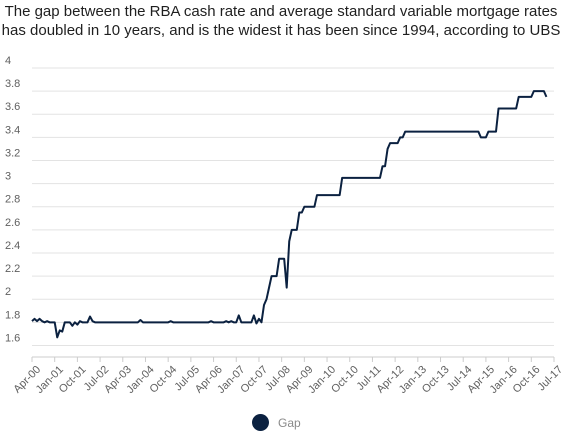  What do you see at coordinates (8, 61) in the screenshot?
I see `y-tick-label: 4` at bounding box center [8, 61].